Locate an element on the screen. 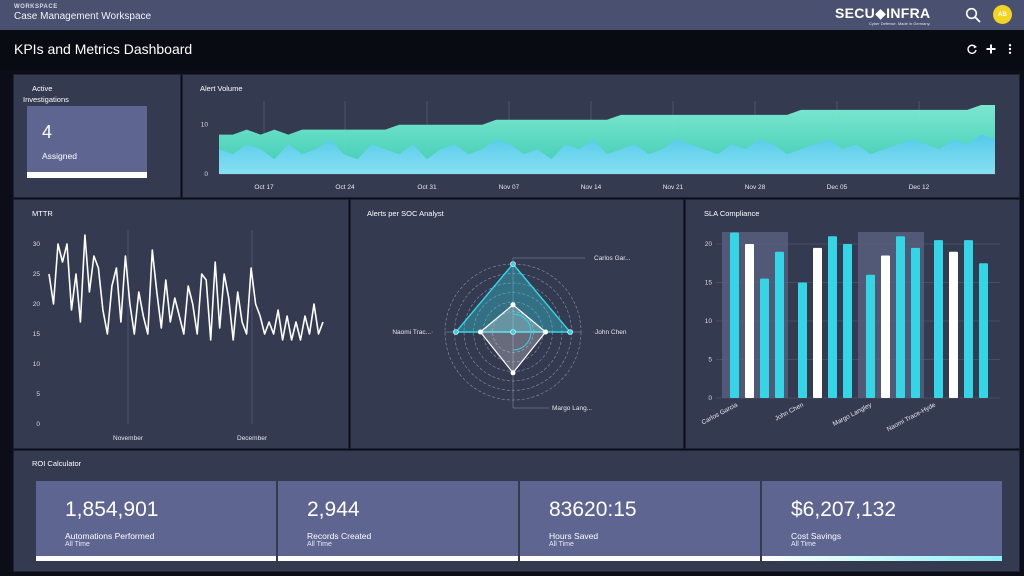 The height and width of the screenshot is (576, 1024). active-investigations-card: 4 Assigned is located at coordinates (87, 142).